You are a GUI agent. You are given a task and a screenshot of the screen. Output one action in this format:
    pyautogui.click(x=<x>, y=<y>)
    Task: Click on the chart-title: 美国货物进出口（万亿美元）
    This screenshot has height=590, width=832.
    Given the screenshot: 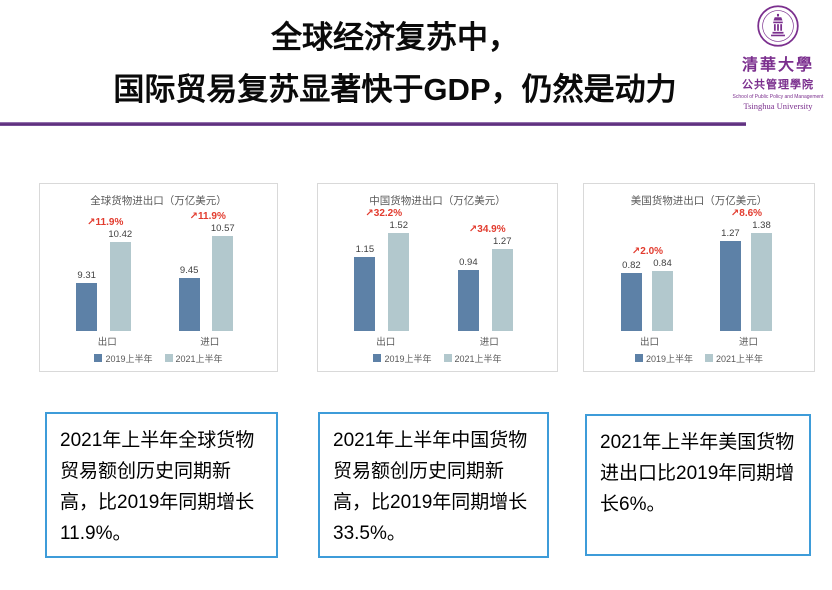 What is the action you would take?
    pyautogui.click(x=699, y=201)
    